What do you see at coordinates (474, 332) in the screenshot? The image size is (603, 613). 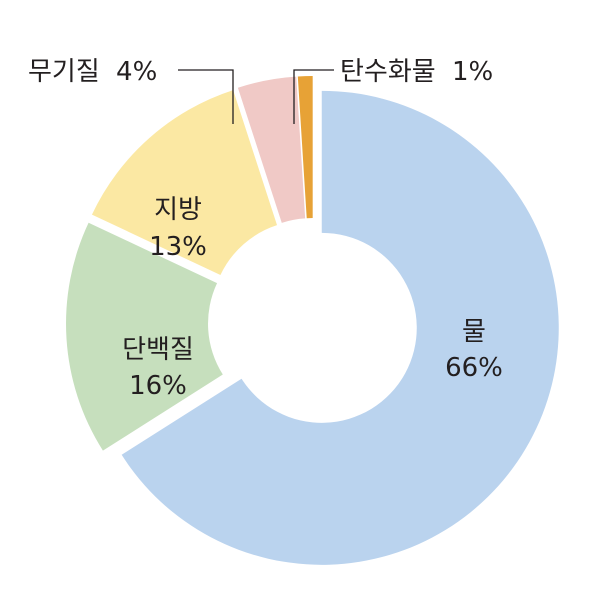 I see `label-water-name: 물` at bounding box center [474, 332].